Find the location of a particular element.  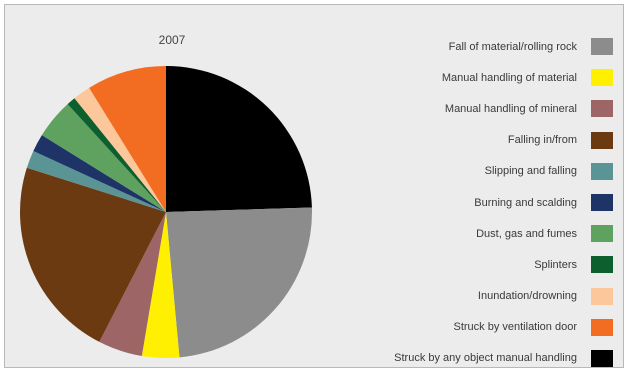

legend-item: Manual handling of mineral is located at coordinates (503, 108).